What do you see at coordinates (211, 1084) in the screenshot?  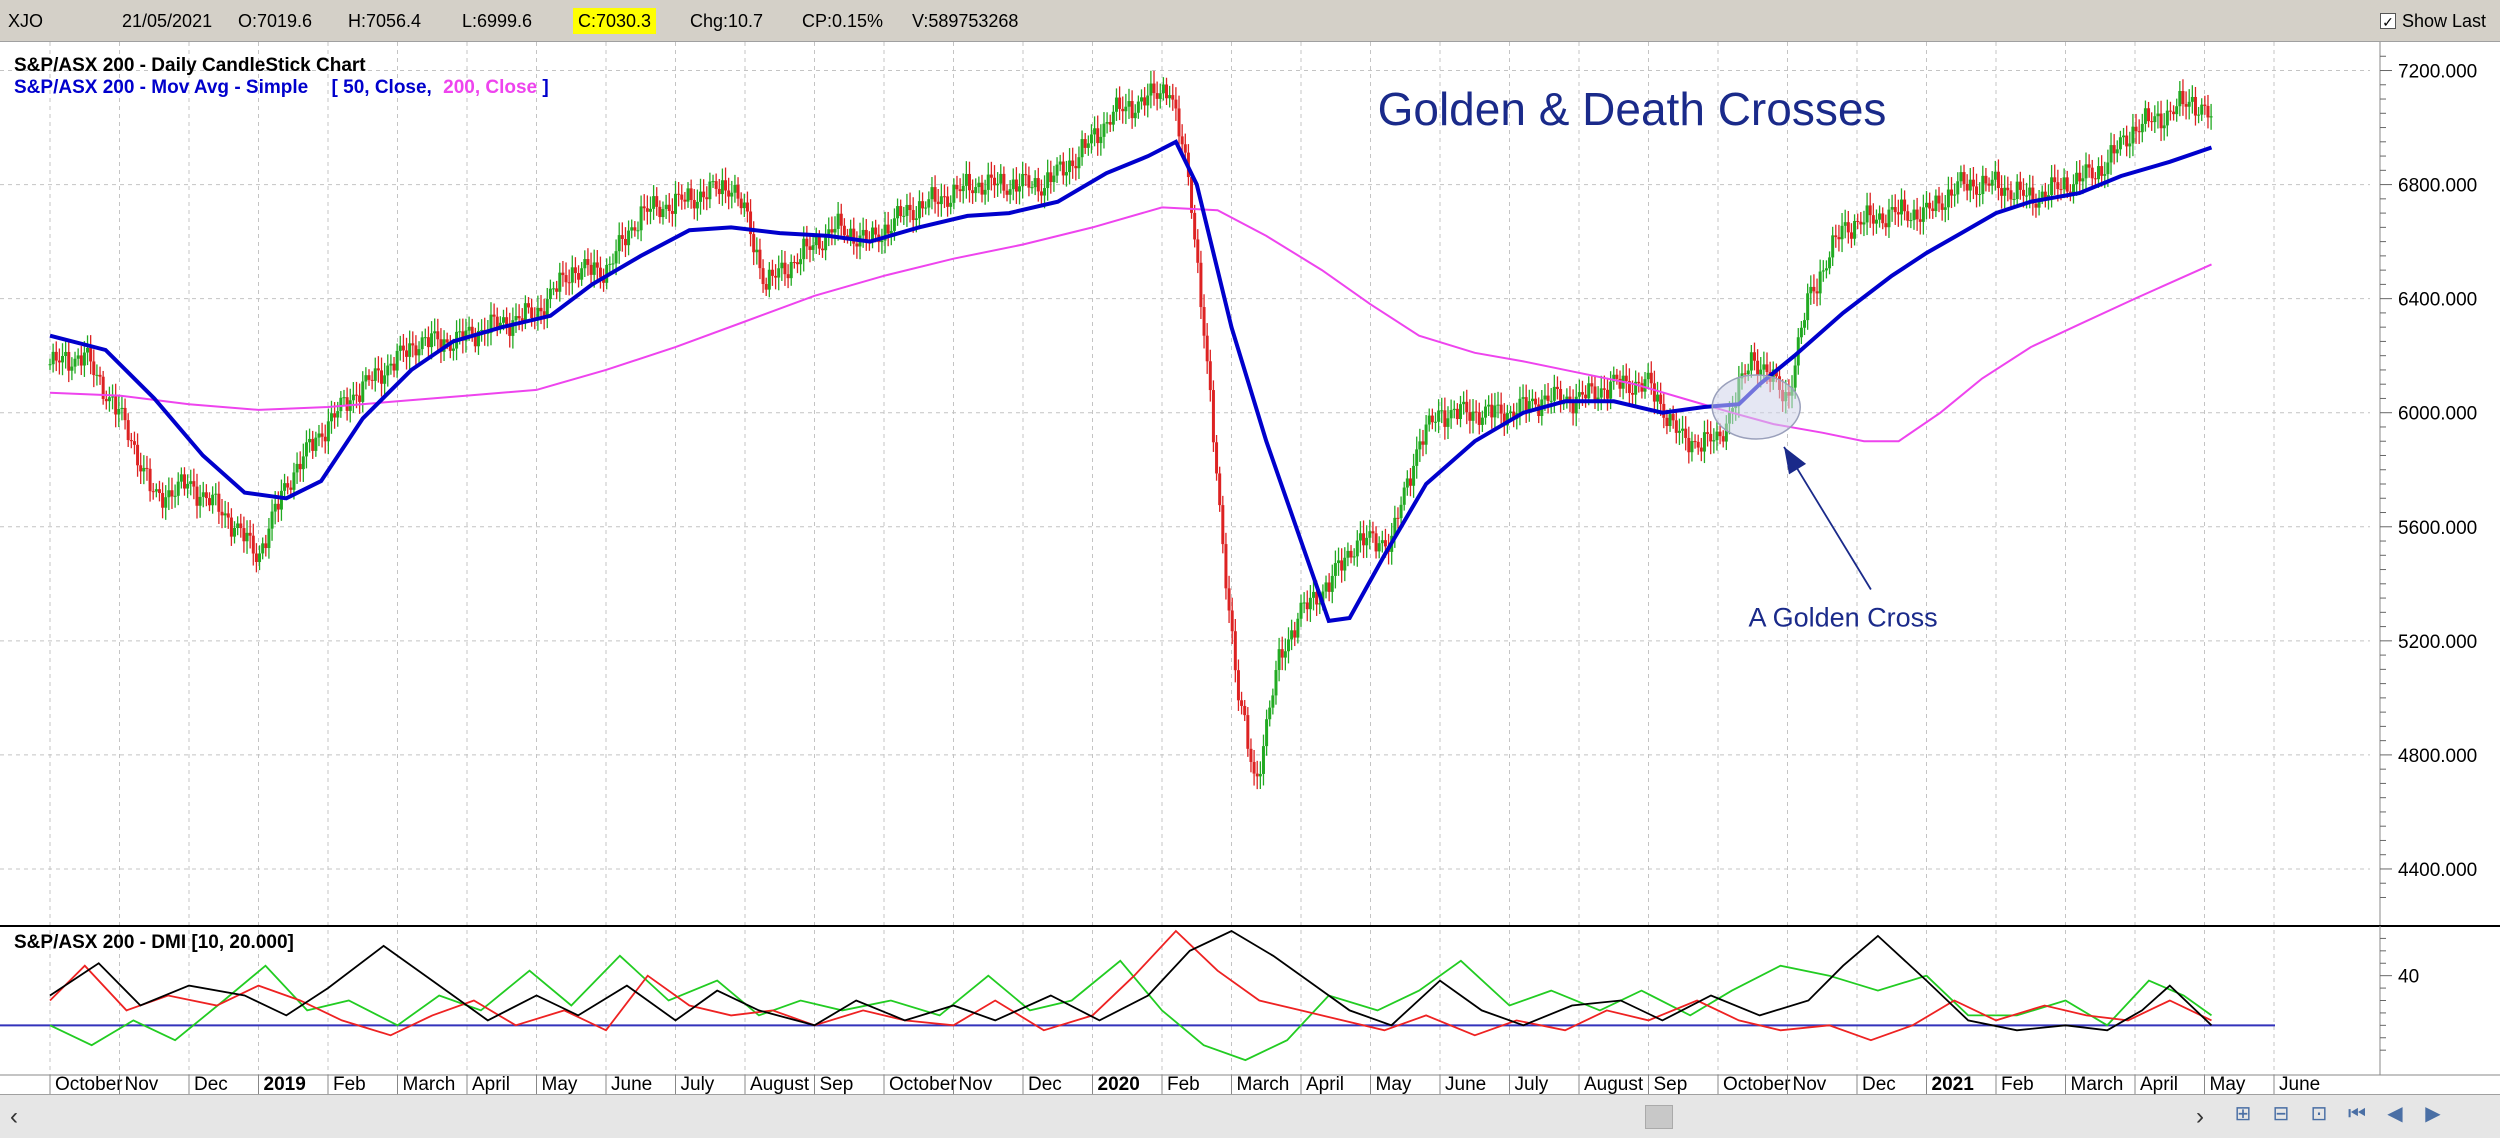 I see `month-label: Dec` at bounding box center [211, 1084].